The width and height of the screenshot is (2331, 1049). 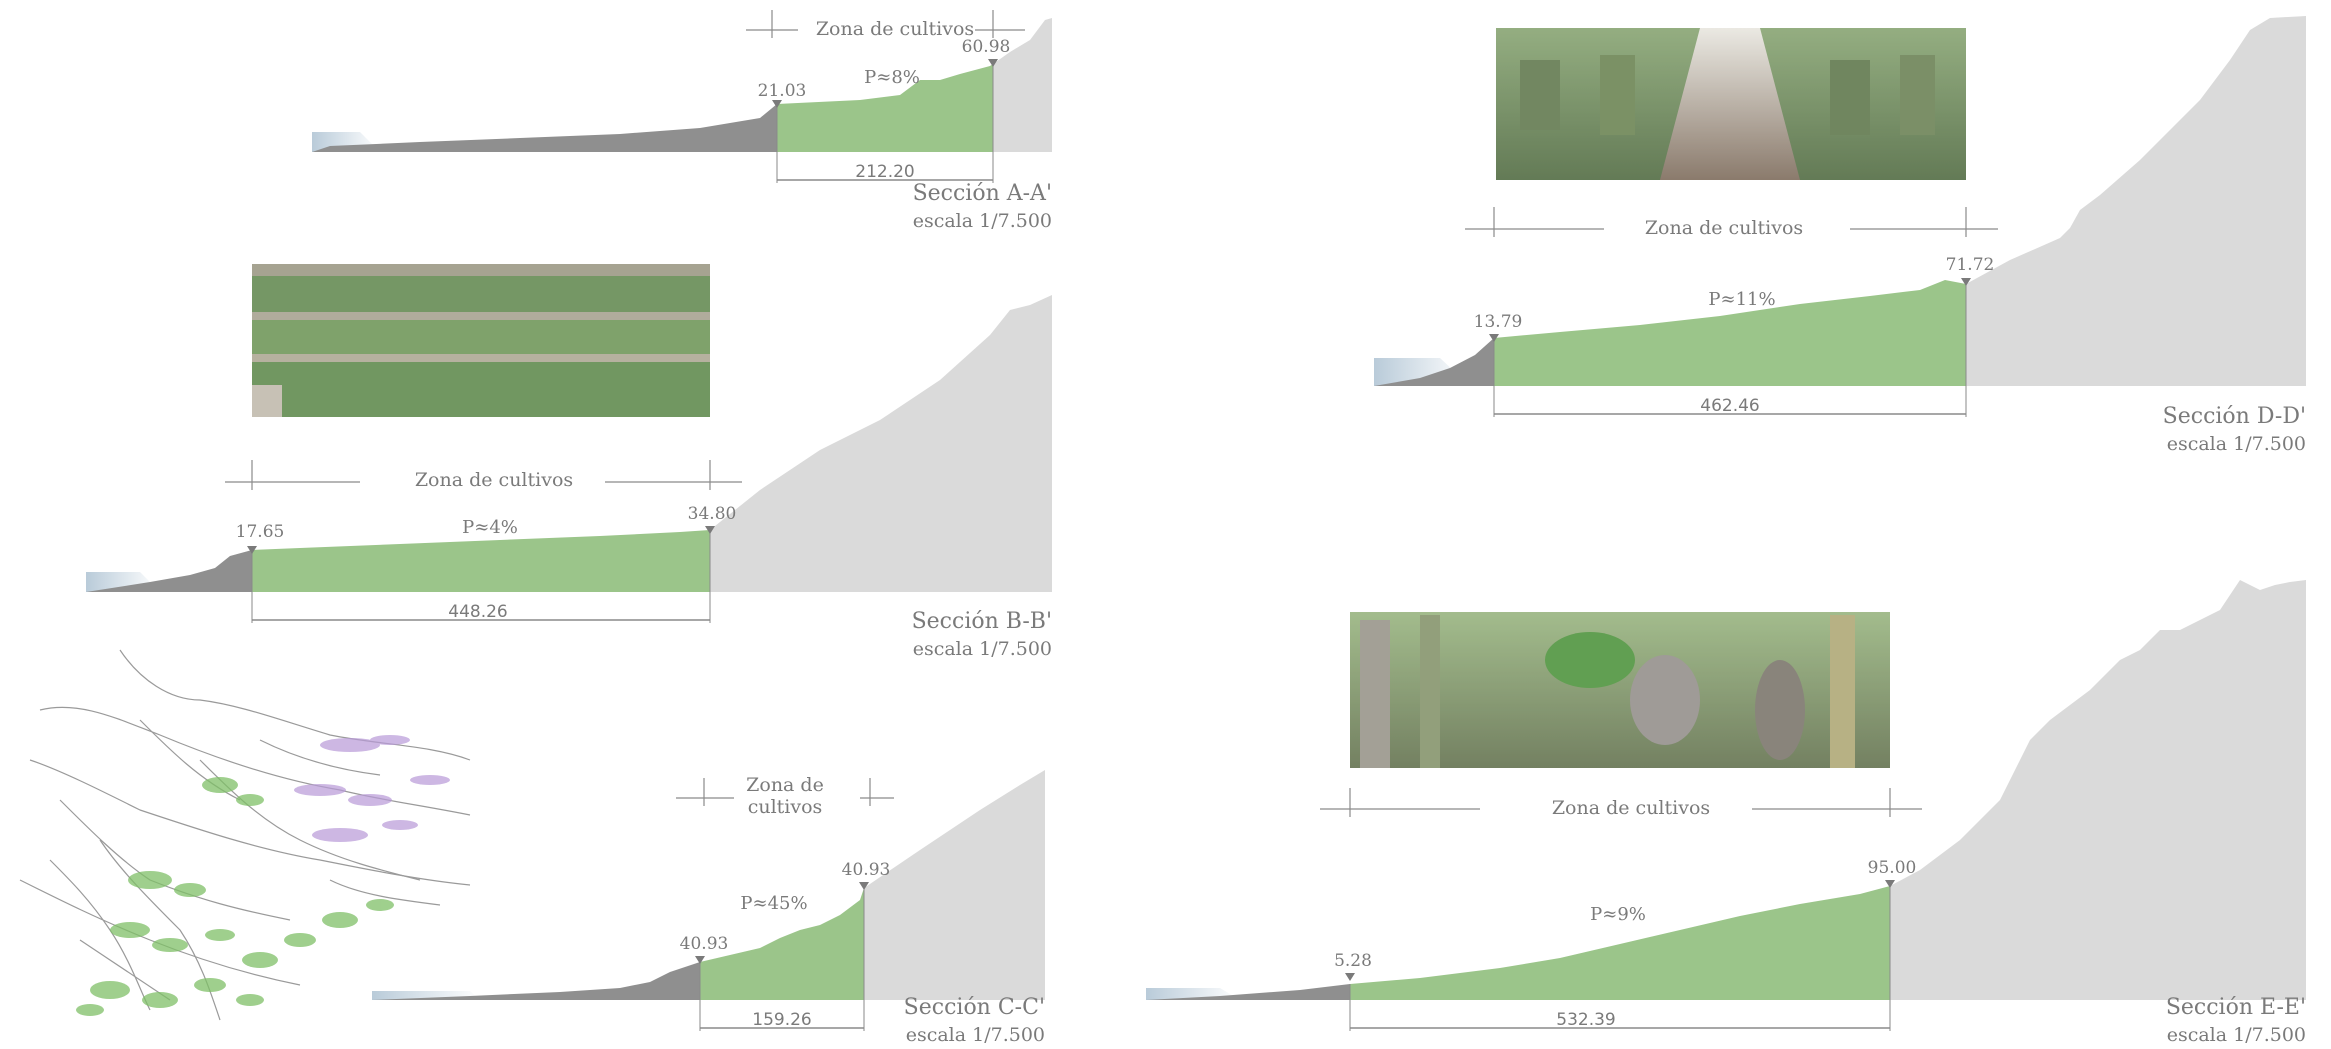 What do you see at coordinates (490, 527) in the screenshot?
I see `slope-label-b: P≈4%` at bounding box center [490, 527].